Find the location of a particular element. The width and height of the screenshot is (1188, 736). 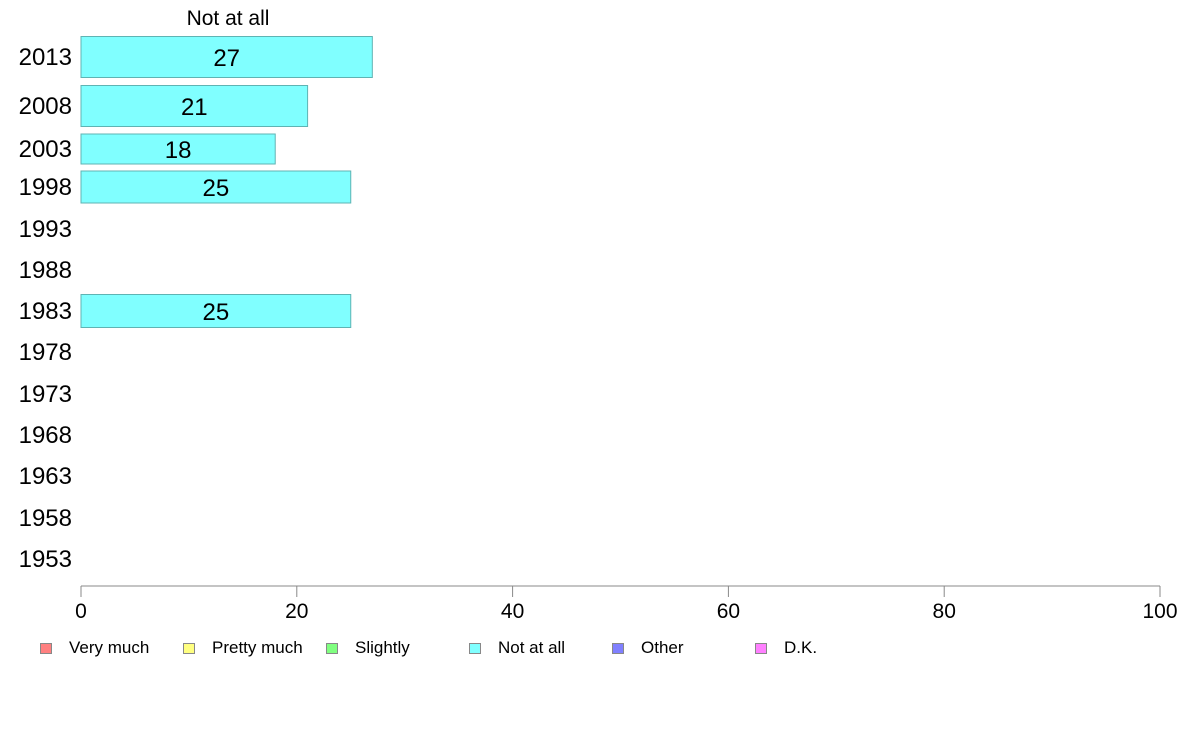

legend-item: D.K. is located at coordinates (786, 648).